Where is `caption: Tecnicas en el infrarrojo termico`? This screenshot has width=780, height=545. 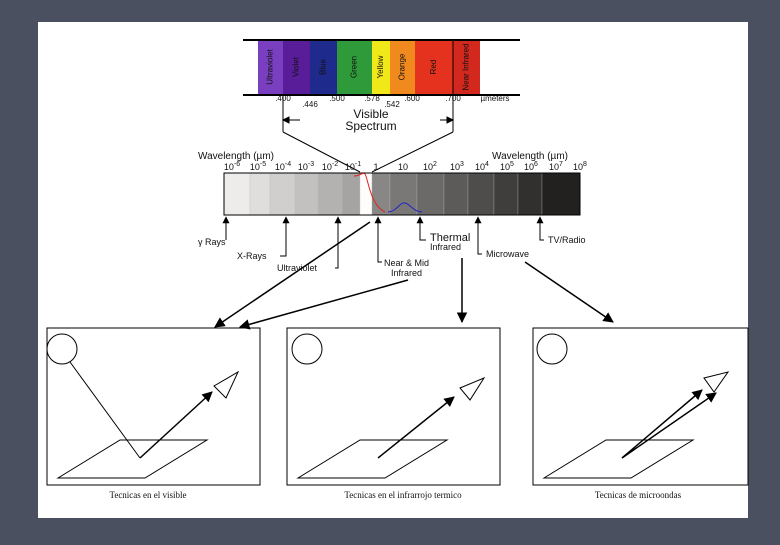 caption: Tecnicas en el infrarrojo termico is located at coordinates (403, 495).